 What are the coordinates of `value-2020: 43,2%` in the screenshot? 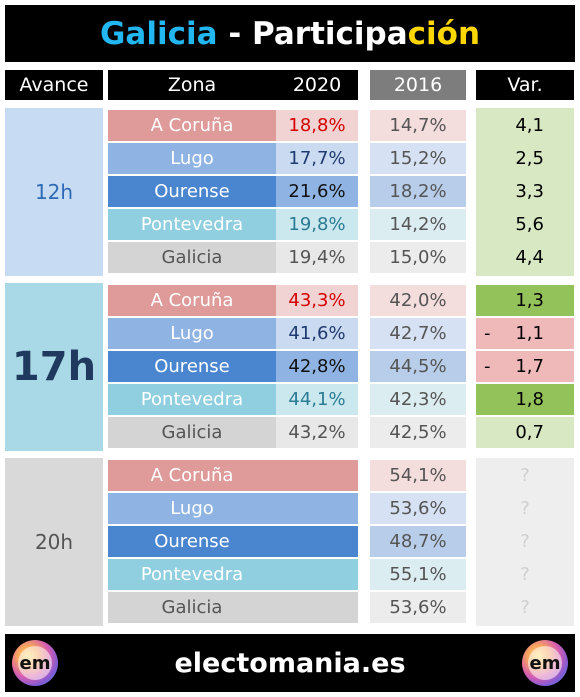 It's located at (317, 432).